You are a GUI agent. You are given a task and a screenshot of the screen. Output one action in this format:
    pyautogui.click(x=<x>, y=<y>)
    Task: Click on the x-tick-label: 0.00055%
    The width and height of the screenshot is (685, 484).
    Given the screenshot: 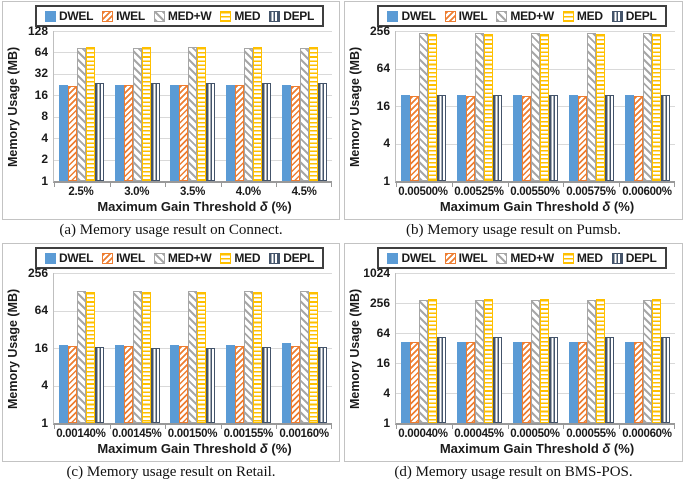 What is the action you would take?
    pyautogui.click(x=591, y=434)
    